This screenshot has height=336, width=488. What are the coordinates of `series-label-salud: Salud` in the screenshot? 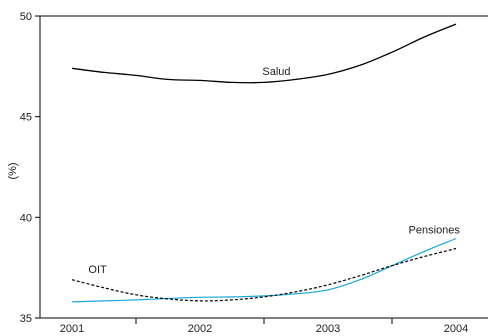 It's located at (276, 72).